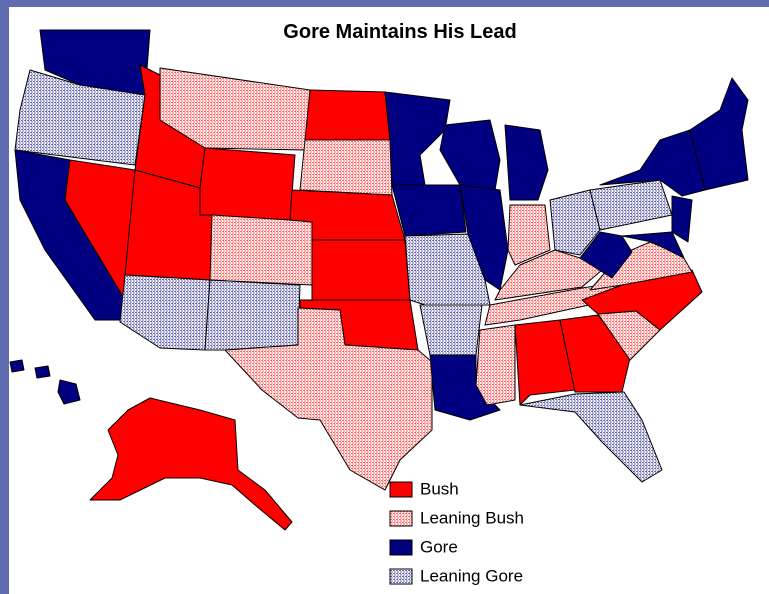 This screenshot has width=769, height=594. Describe the element at coordinates (399, 32) in the screenshot. I see `map-title: Gore Maintains His Lead` at that location.